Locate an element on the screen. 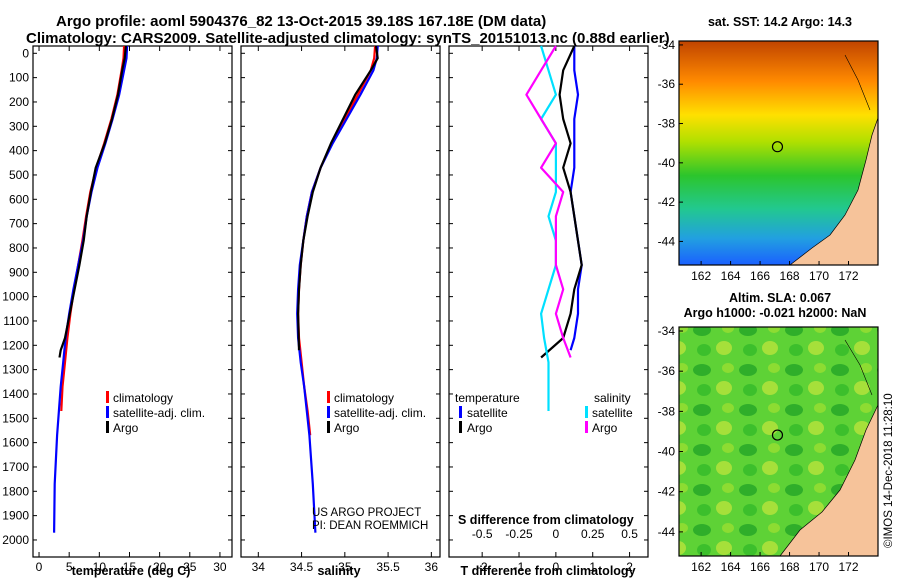 This screenshot has height=580, width=900. s-difference-label: S difference from climatology is located at coordinates (546, 520).